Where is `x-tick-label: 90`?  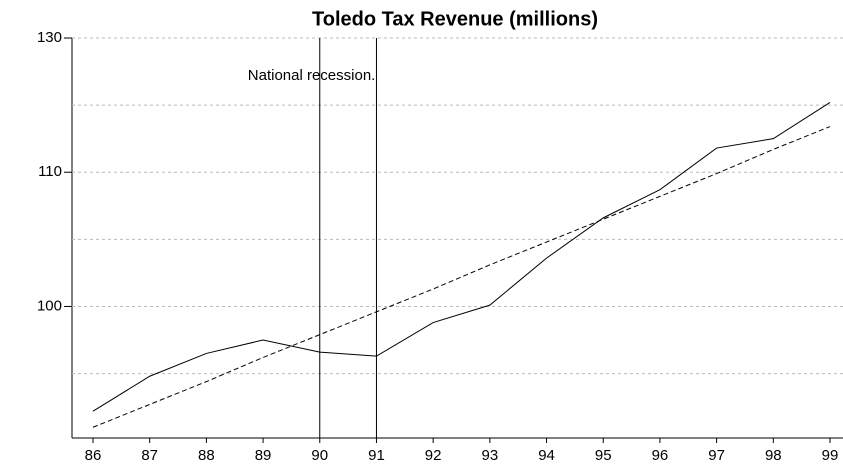 x-tick-label: 90 is located at coordinates (319, 455).